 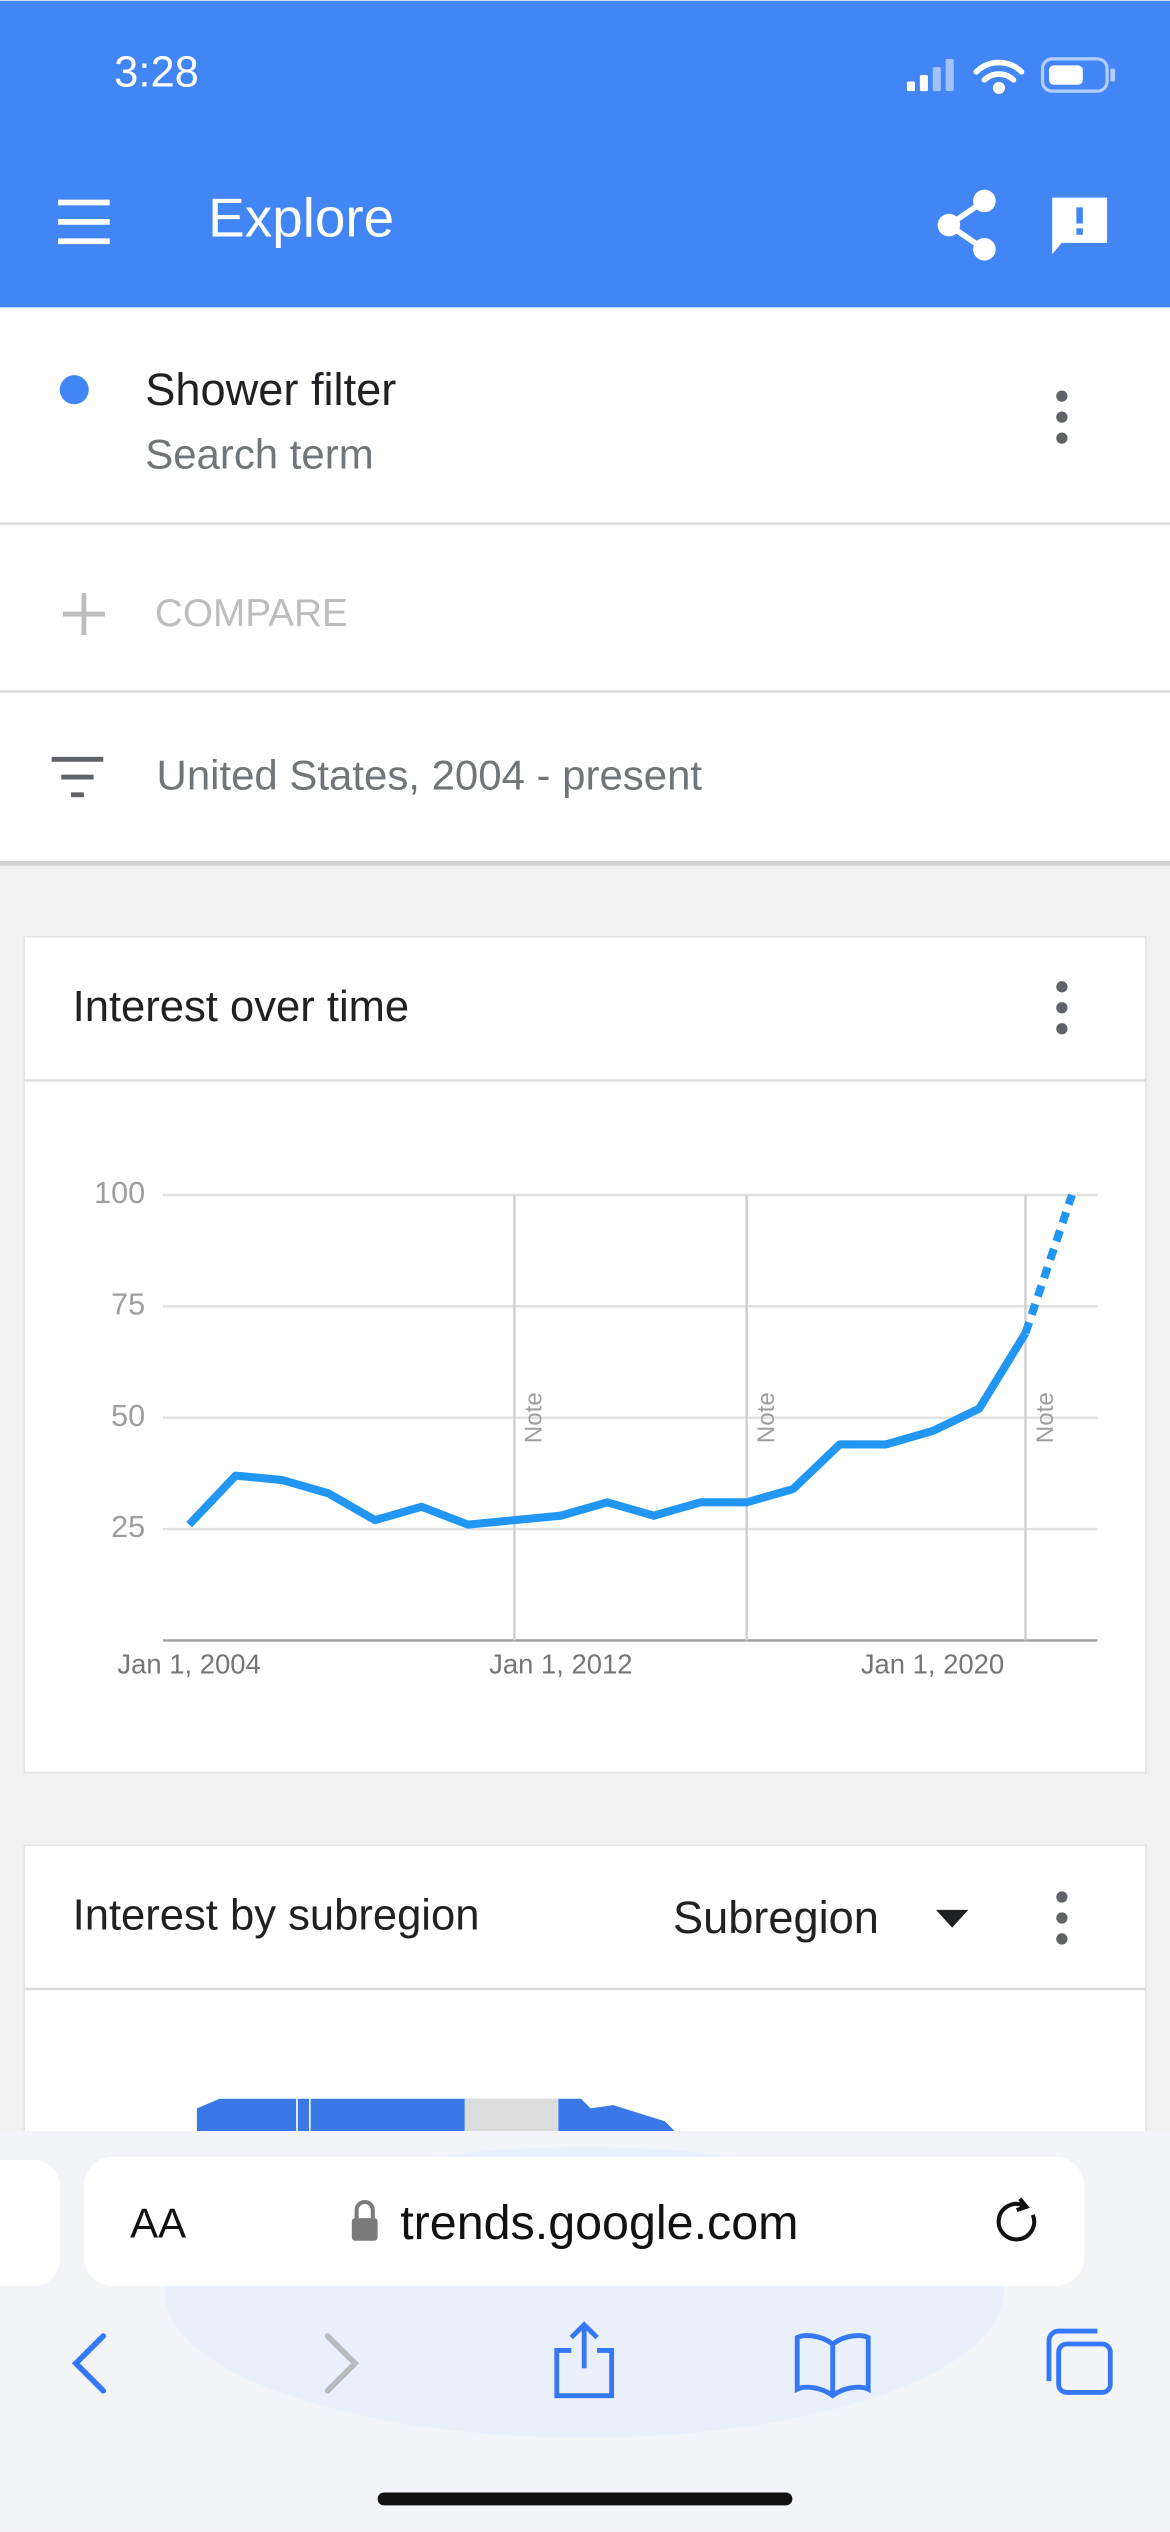 What do you see at coordinates (1079, 2361) in the screenshot?
I see `tabs-button` at bounding box center [1079, 2361].